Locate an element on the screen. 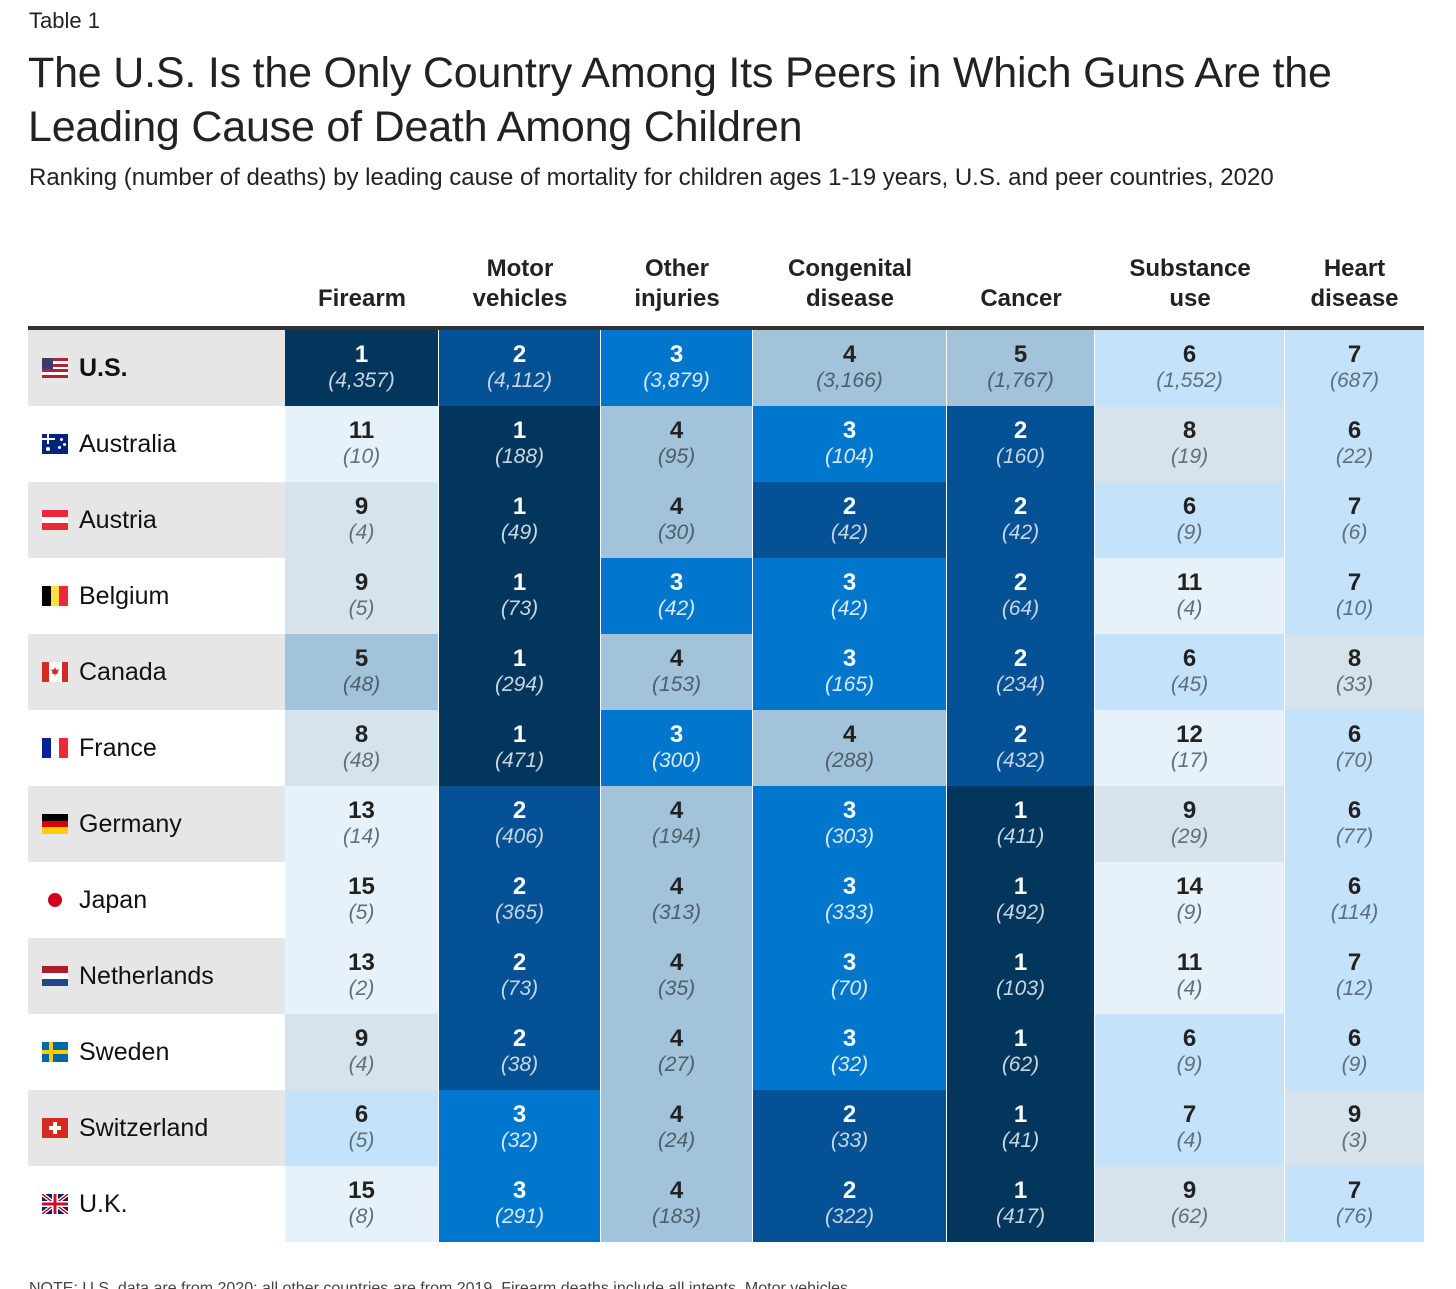 Image resolution: width=1456 pixels, height=1289 pixels. death-count: (17) is located at coordinates (1189, 760).